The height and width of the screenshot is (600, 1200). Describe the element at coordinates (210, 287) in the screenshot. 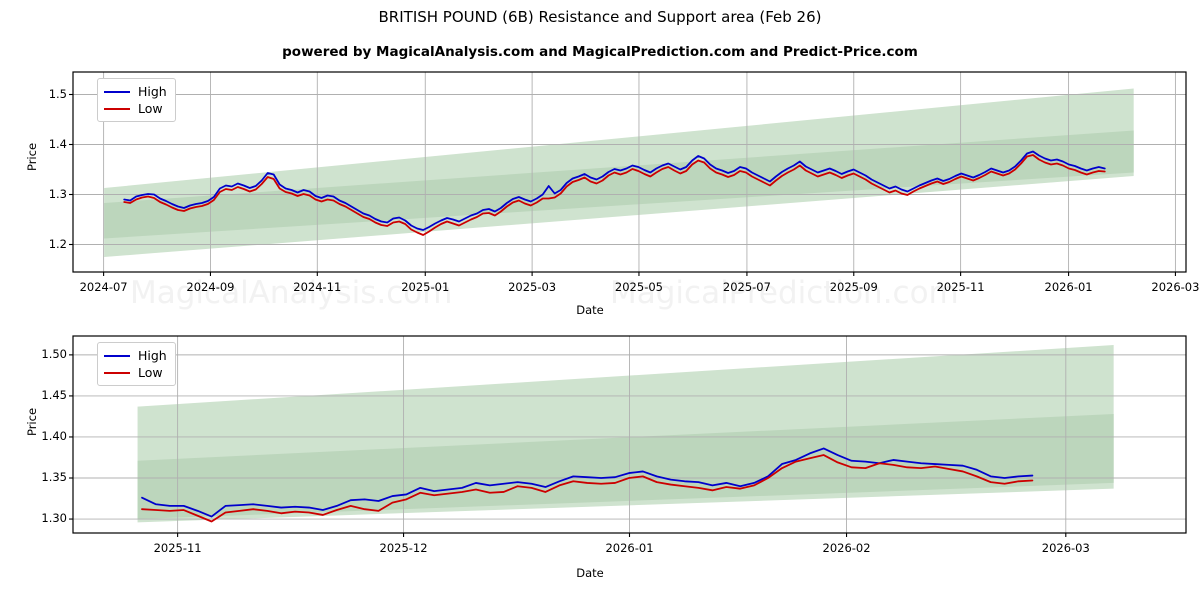

I see `x-axis-tick-label: 2024-09` at that location.